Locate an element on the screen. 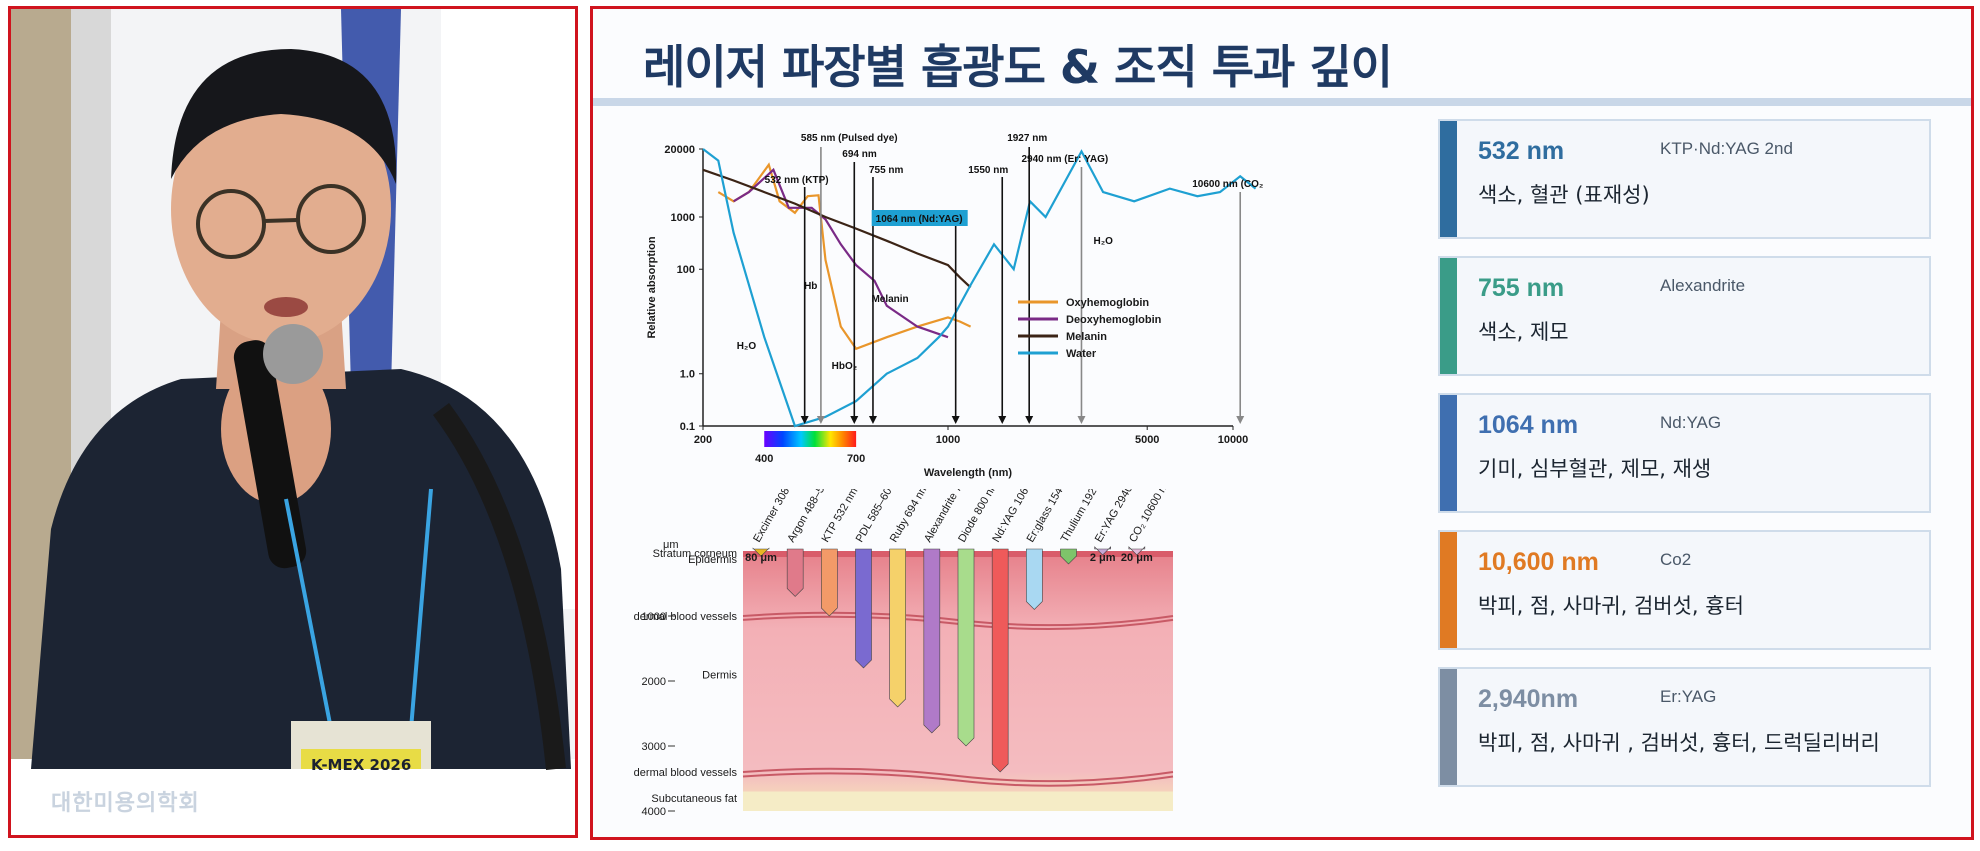  layer-label: Stratum corneum is located at coordinates (695, 554).